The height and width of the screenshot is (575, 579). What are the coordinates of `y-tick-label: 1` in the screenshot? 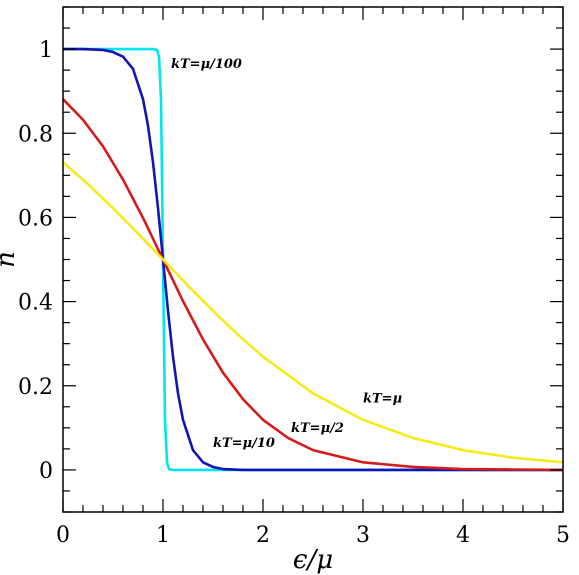 It's located at (46, 50).